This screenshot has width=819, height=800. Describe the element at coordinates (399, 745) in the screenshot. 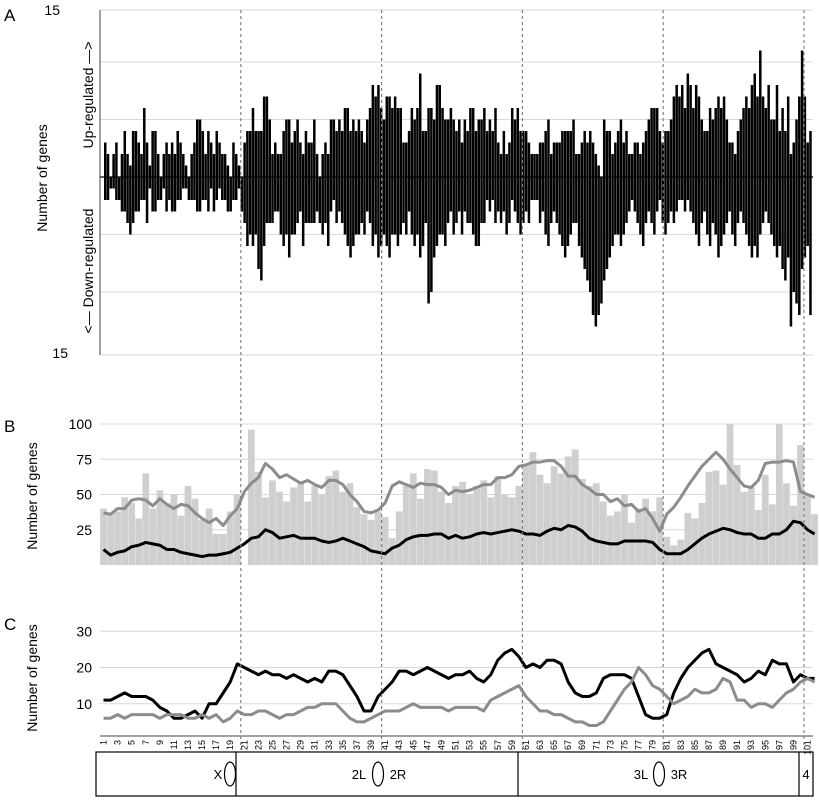

I see `panel-c-x-tick: 43` at that location.